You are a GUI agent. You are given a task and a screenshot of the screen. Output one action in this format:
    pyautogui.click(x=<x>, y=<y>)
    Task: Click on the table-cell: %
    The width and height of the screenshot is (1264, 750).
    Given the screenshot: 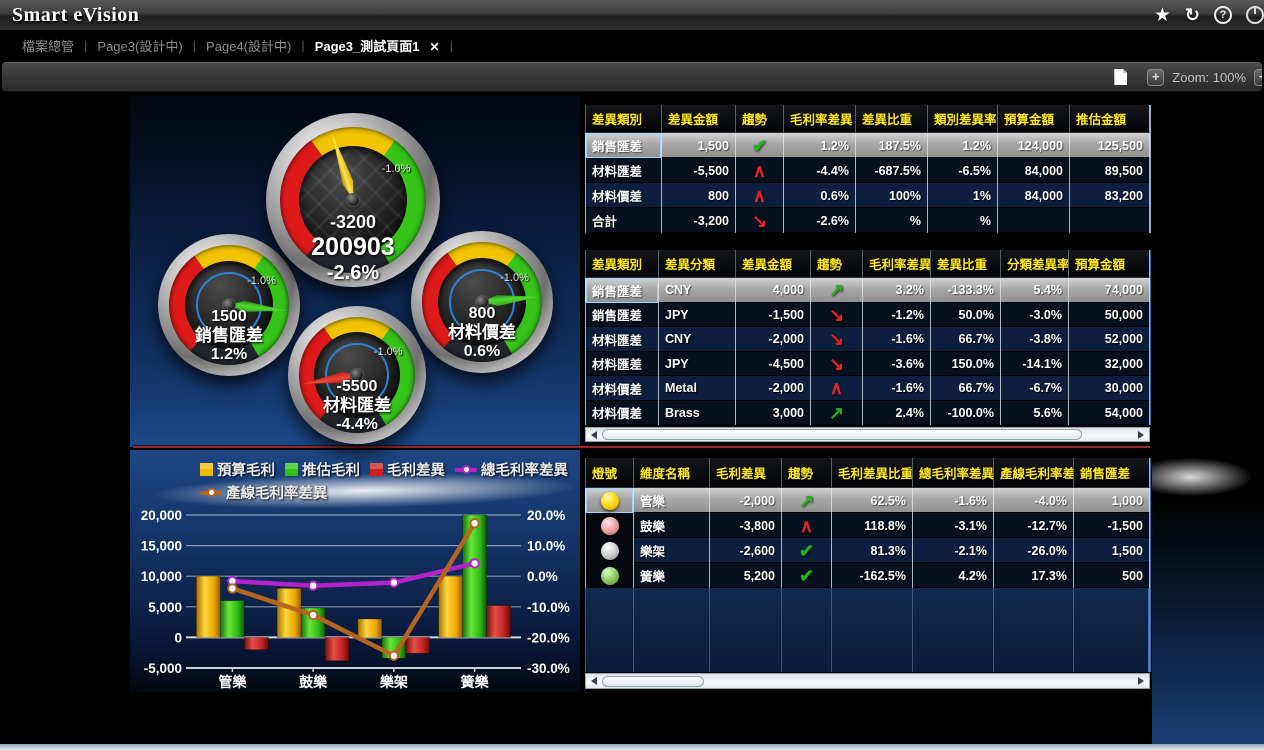 What is the action you would take?
    pyautogui.click(x=891, y=220)
    